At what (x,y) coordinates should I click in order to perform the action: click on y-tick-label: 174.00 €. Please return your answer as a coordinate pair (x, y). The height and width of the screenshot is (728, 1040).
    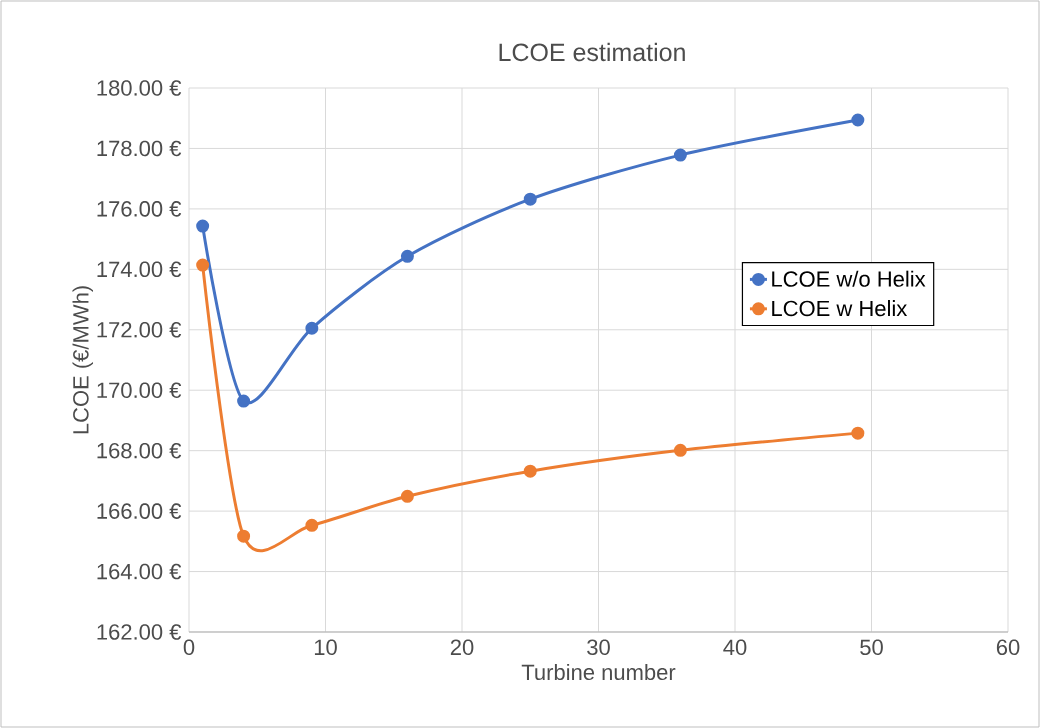
    Looking at the image, I should click on (139, 269).